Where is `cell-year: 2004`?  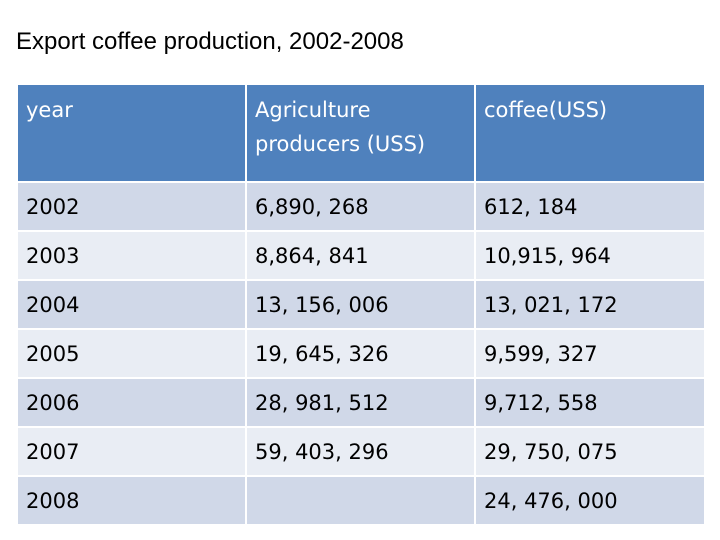 cell-year: 2004 is located at coordinates (131, 304).